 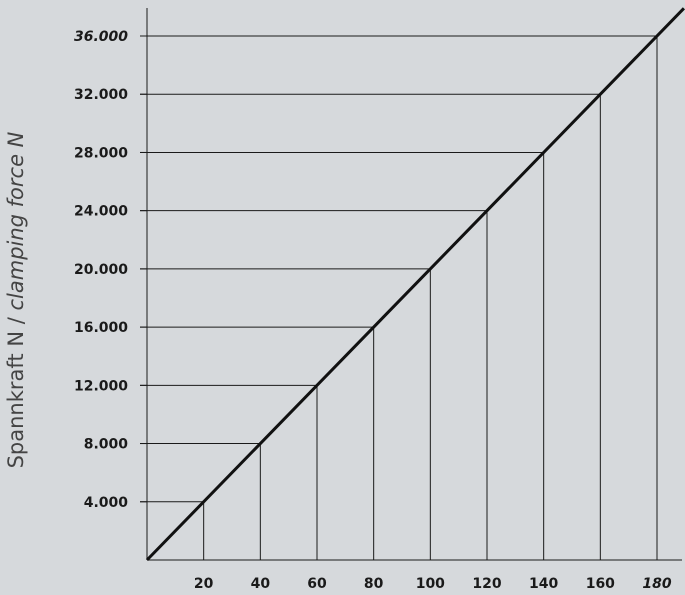 What do you see at coordinates (101, 212) in the screenshot?
I see `y-tick-label: 24.000` at bounding box center [101, 212].